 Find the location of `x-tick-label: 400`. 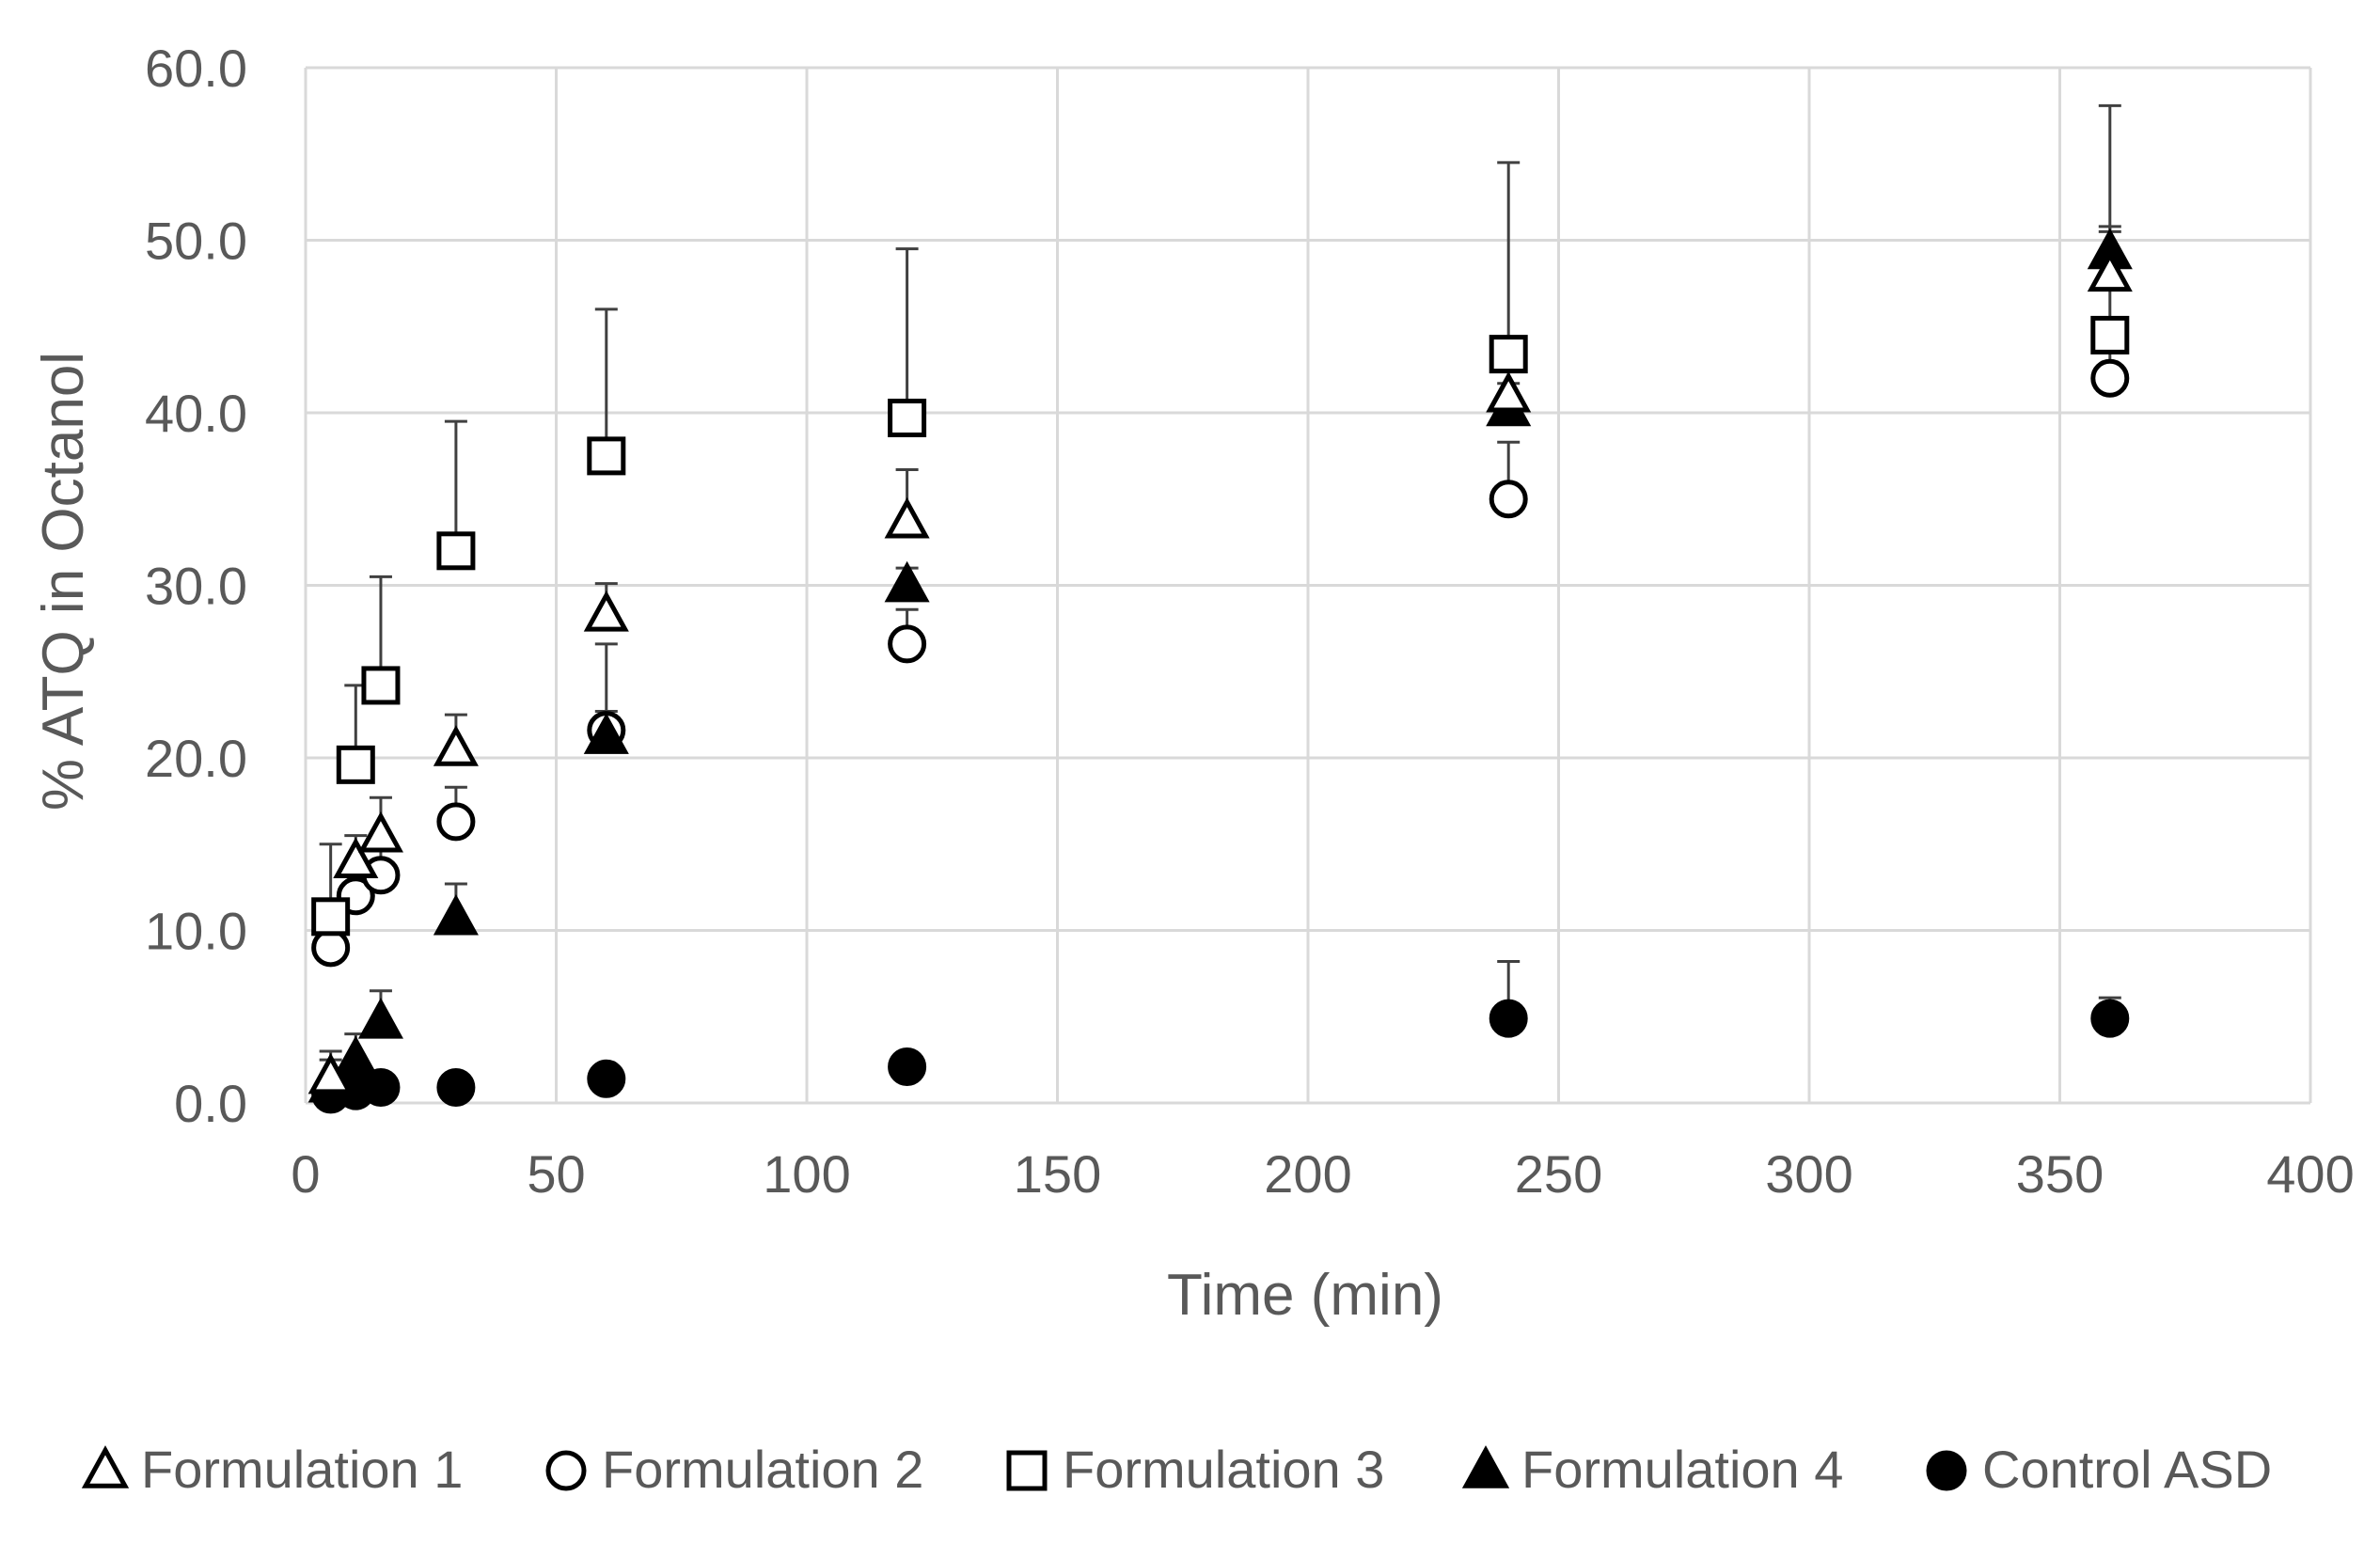

x-tick-label: 400 is located at coordinates (2310, 1174).